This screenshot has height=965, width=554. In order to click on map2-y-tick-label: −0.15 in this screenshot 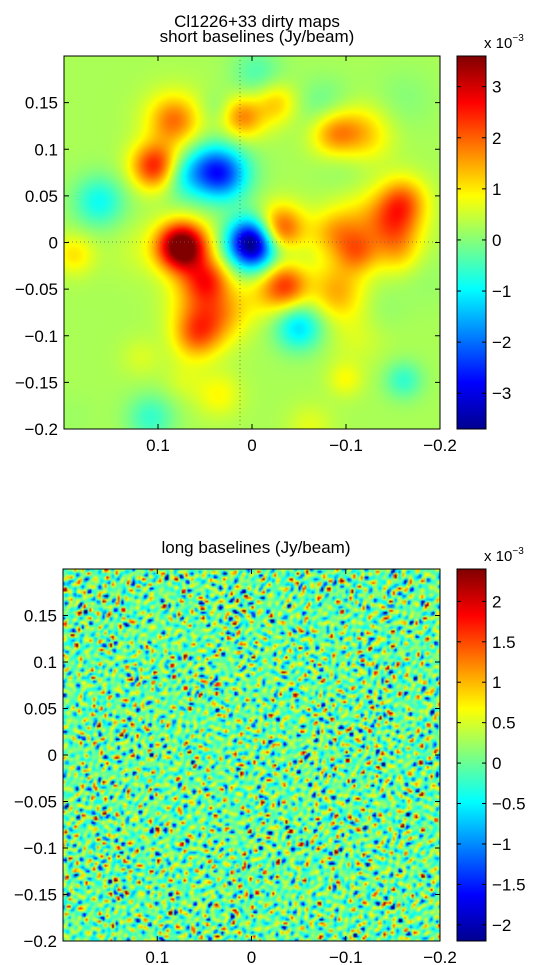, I will do `click(35, 895)`.